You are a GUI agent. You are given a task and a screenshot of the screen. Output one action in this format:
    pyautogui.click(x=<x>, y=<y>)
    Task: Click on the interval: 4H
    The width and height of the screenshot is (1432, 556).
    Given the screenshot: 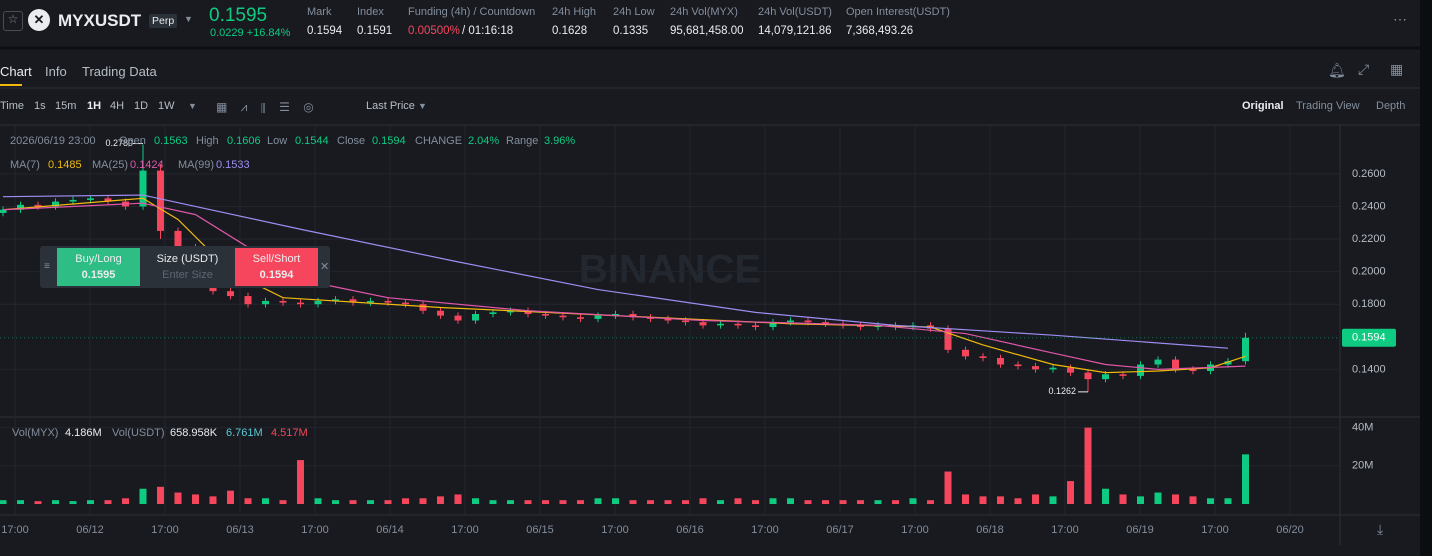 What is the action you would take?
    pyautogui.click(x=117, y=106)
    